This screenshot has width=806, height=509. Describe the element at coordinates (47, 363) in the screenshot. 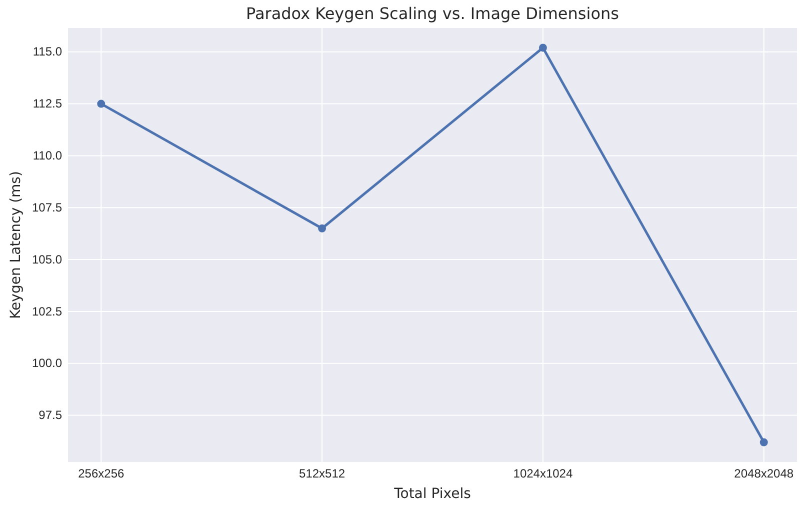

I see `y-tick-label: 100.0` at that location.